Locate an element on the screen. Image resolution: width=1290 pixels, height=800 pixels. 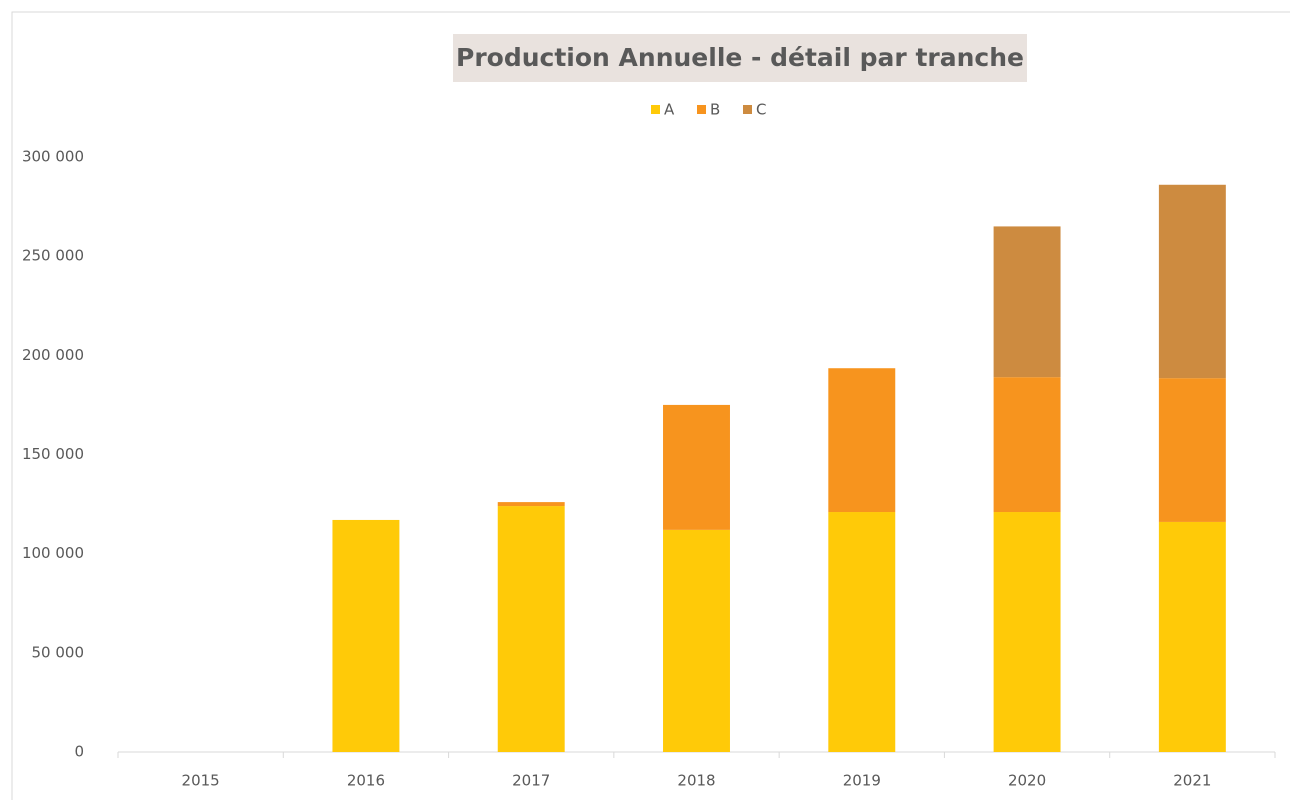
y-tick-label: 100 000 is located at coordinates (53, 553).